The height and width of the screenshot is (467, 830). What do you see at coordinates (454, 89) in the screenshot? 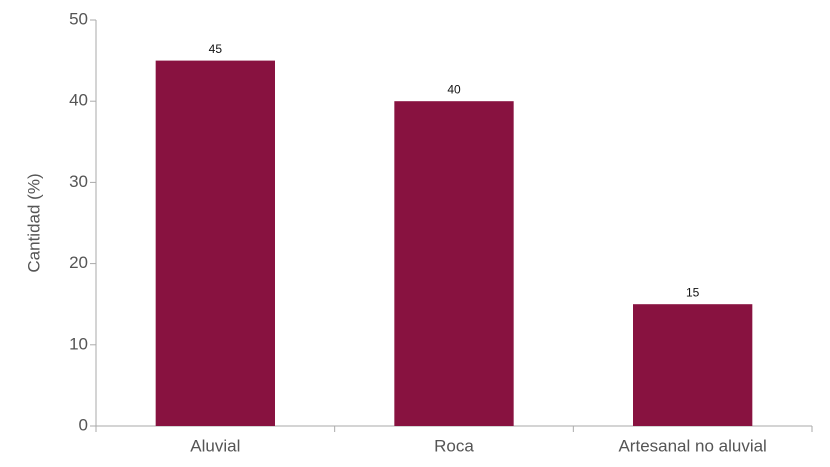
I see `data-label: 40` at bounding box center [454, 89].